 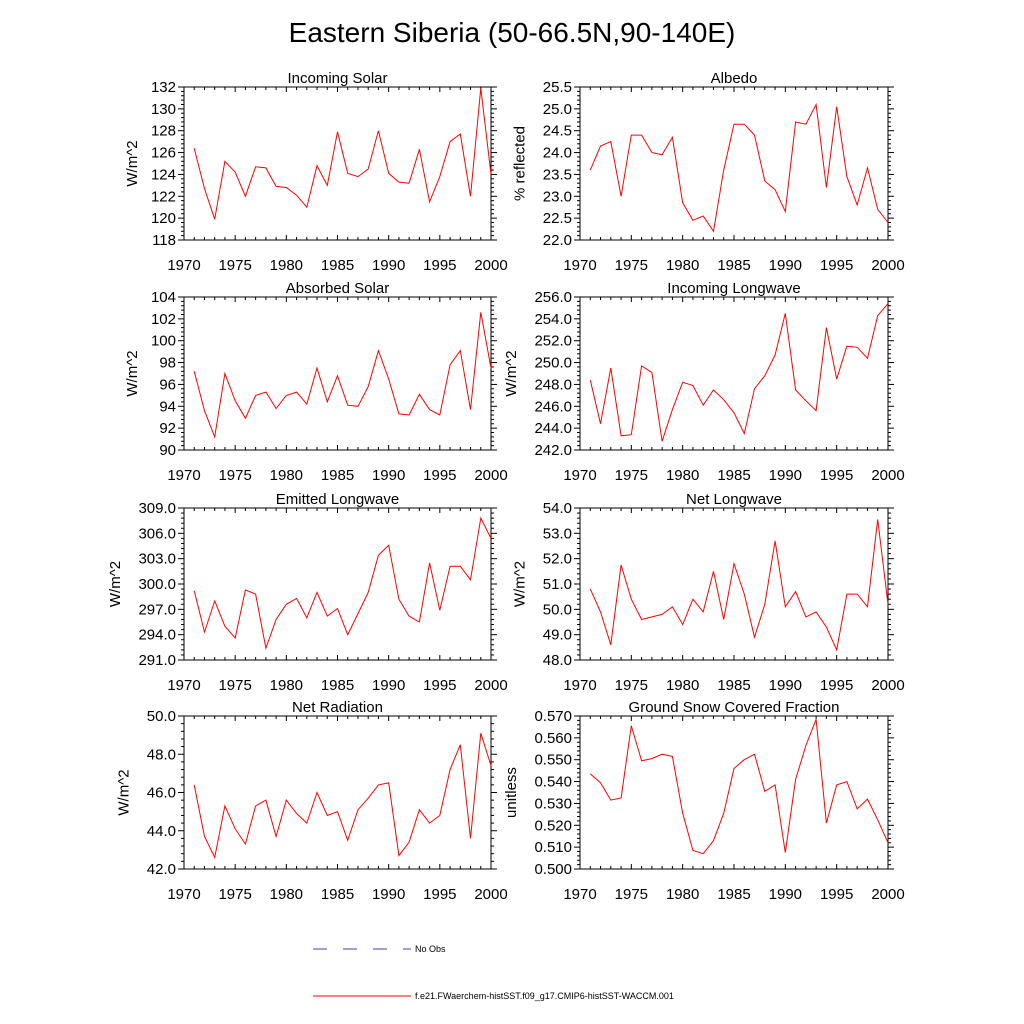 I want to click on y-tick-label: 0.560, so click(x=553, y=738).